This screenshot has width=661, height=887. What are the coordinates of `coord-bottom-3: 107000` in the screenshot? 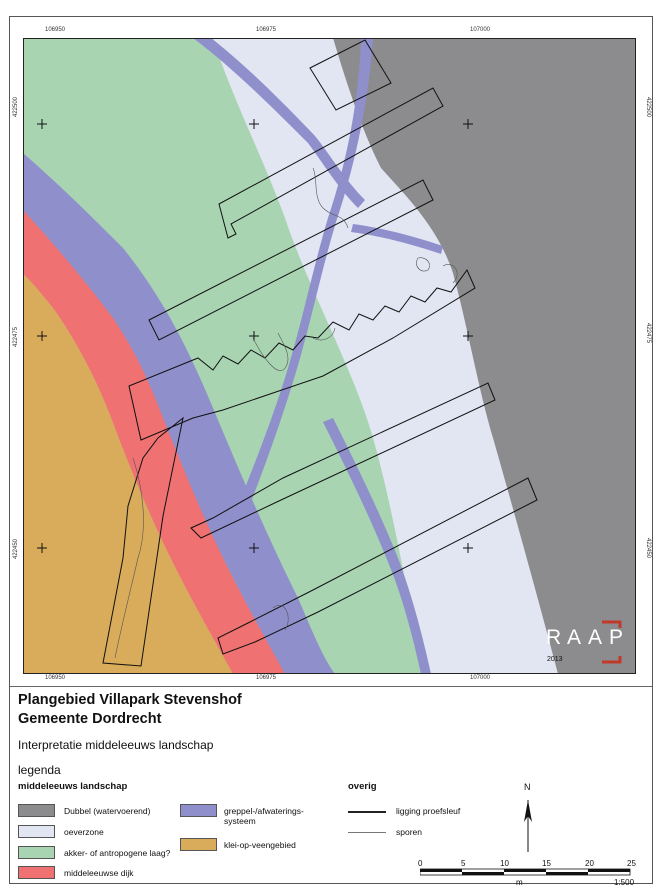 It's located at (480, 678).